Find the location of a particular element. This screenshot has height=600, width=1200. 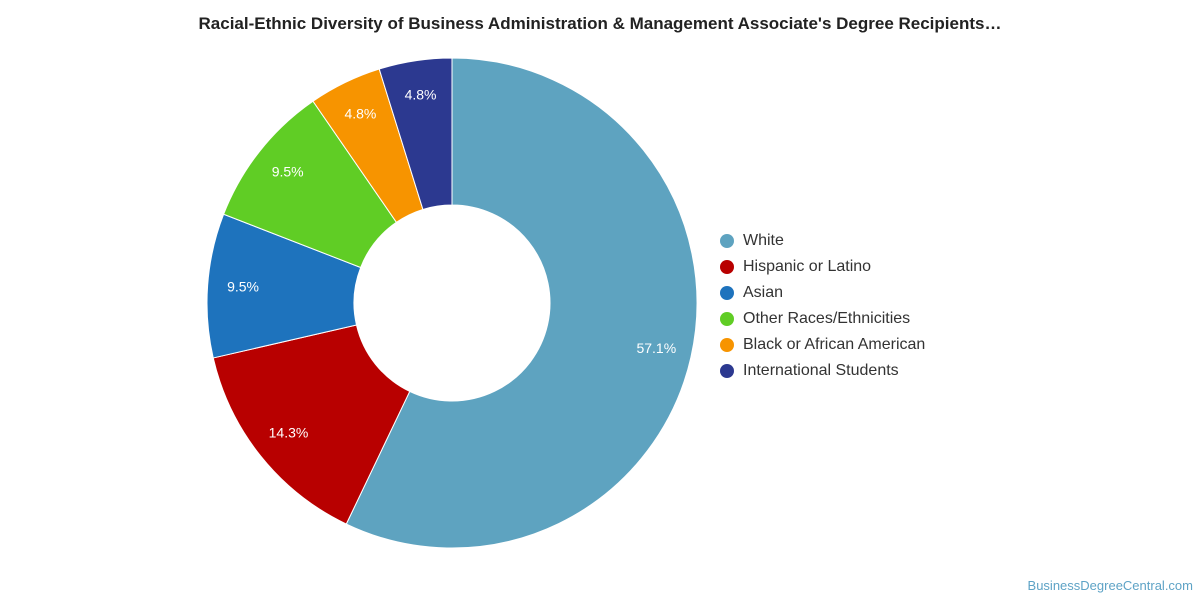

legend-label: International Students is located at coordinates (821, 370).